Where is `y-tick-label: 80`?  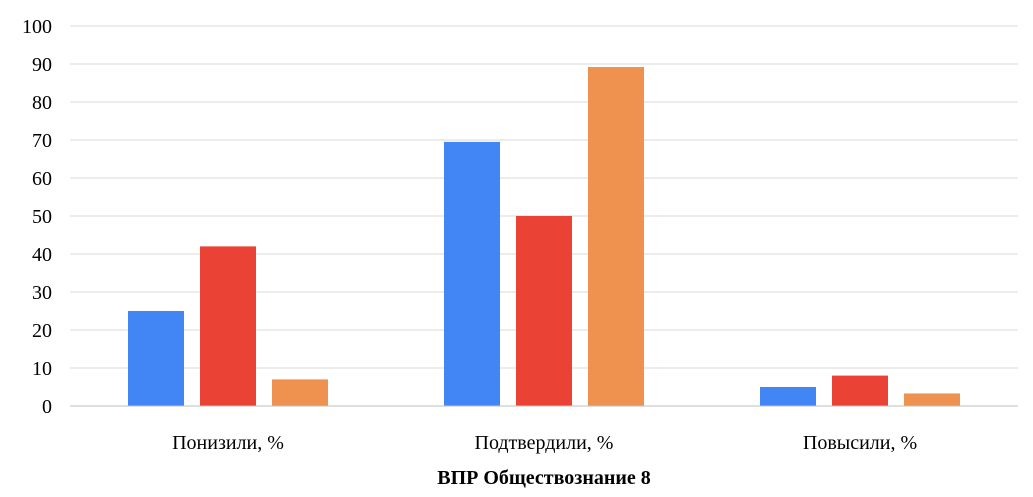 y-tick-label: 80 is located at coordinates (42, 103).